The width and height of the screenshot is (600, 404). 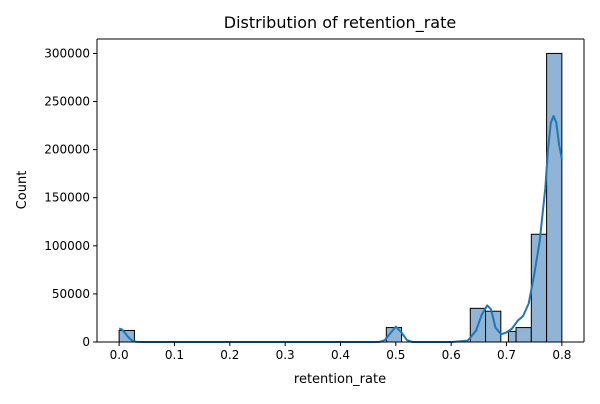 I want to click on x-tick-label: 0.8, so click(x=561, y=355).